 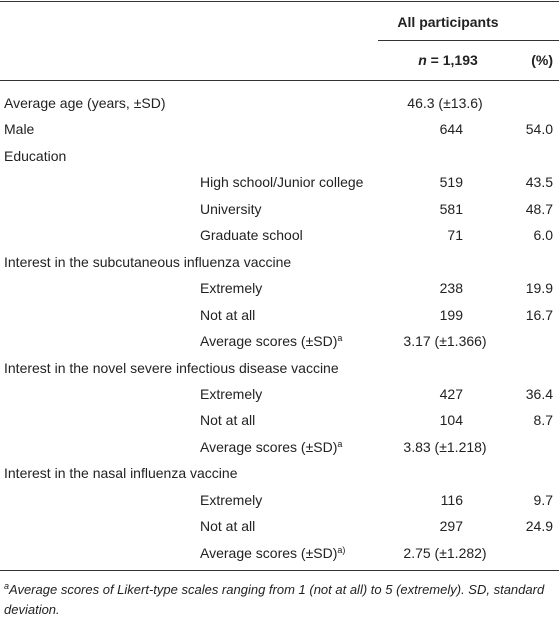 I want to click on group-rule, so click(x=468, y=40).